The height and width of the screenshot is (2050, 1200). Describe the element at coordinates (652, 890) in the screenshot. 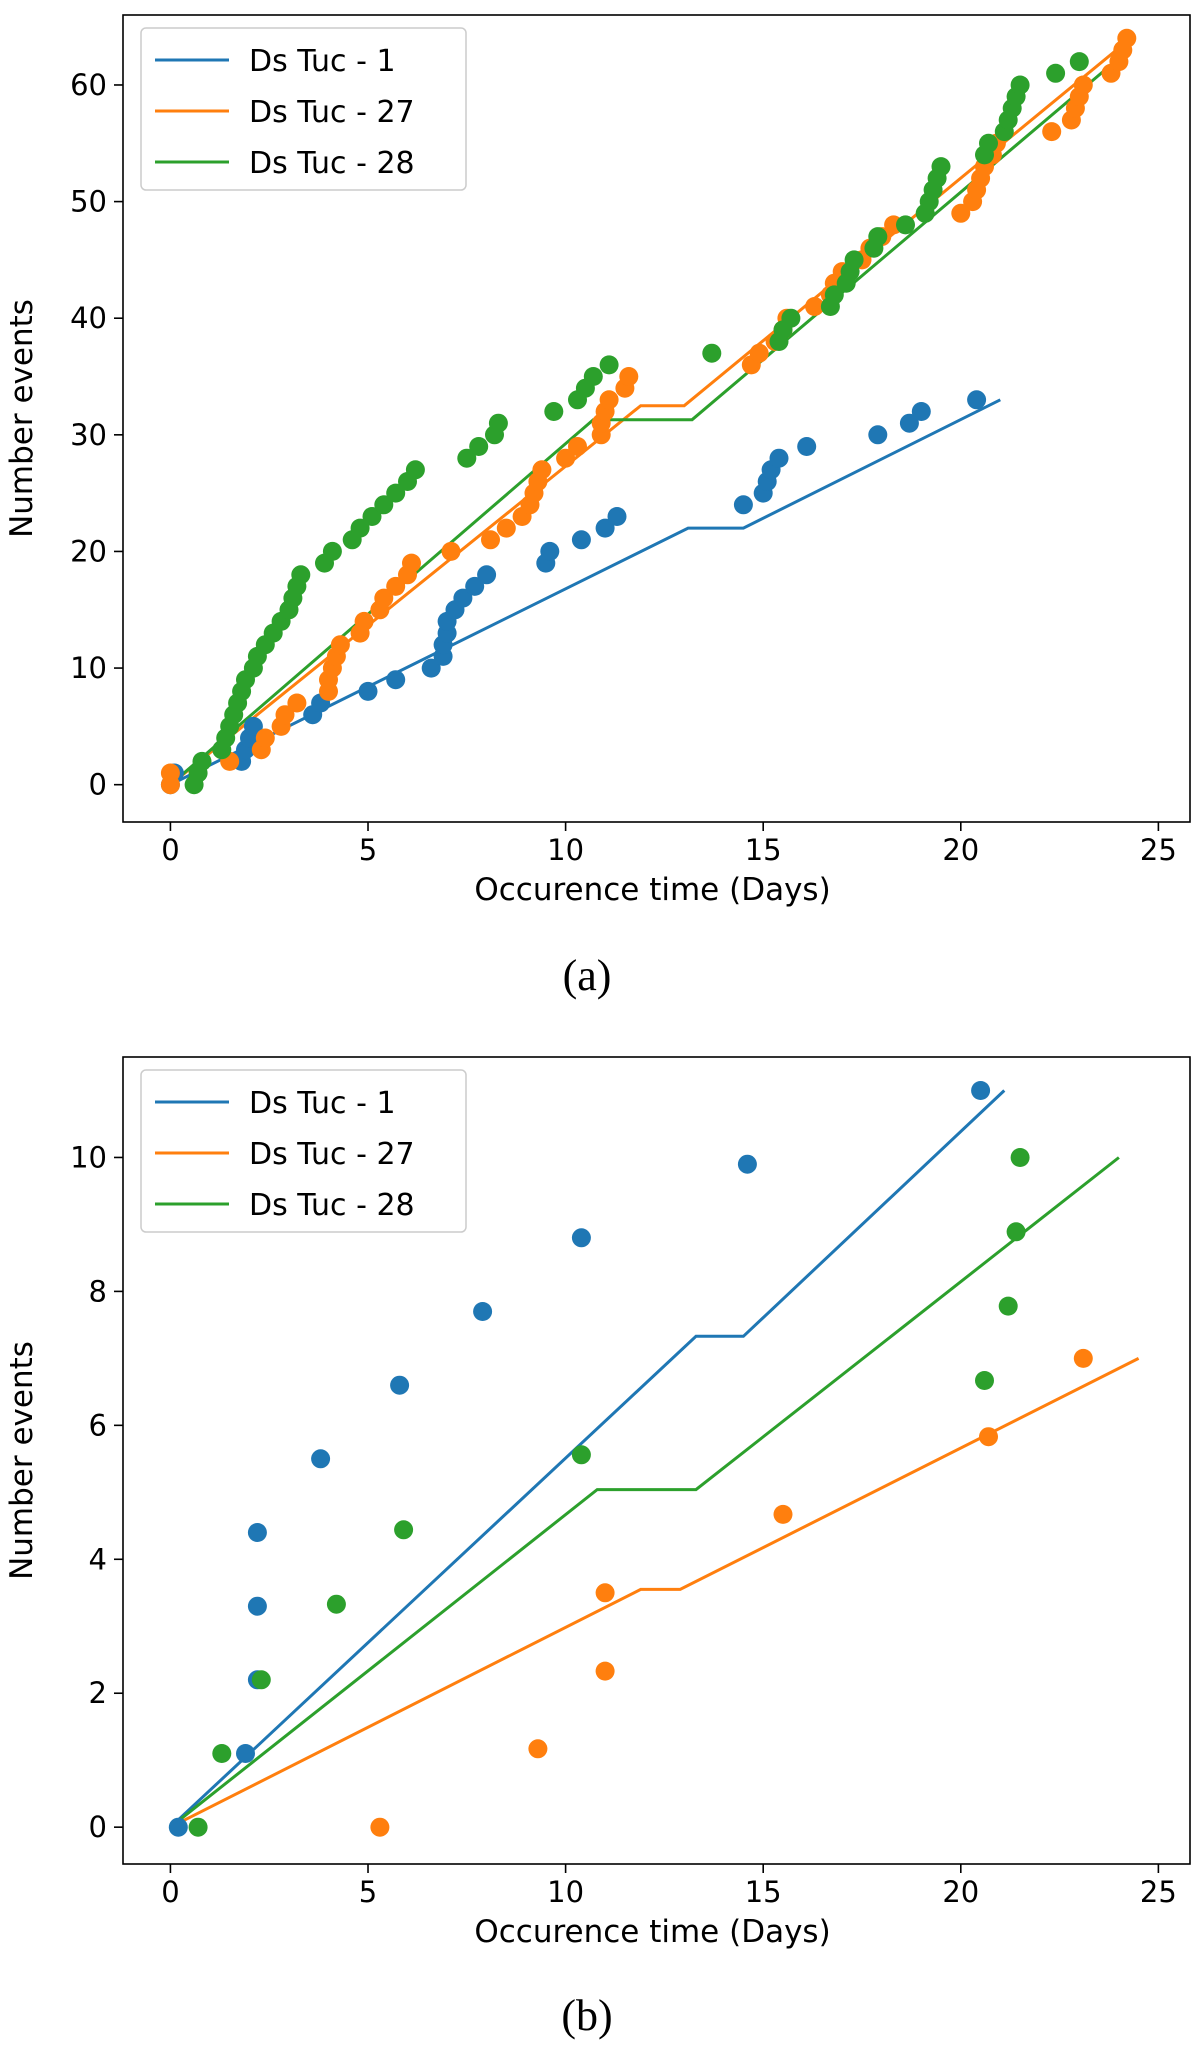

I see `x-axis-label: Occurence time (Days)` at that location.